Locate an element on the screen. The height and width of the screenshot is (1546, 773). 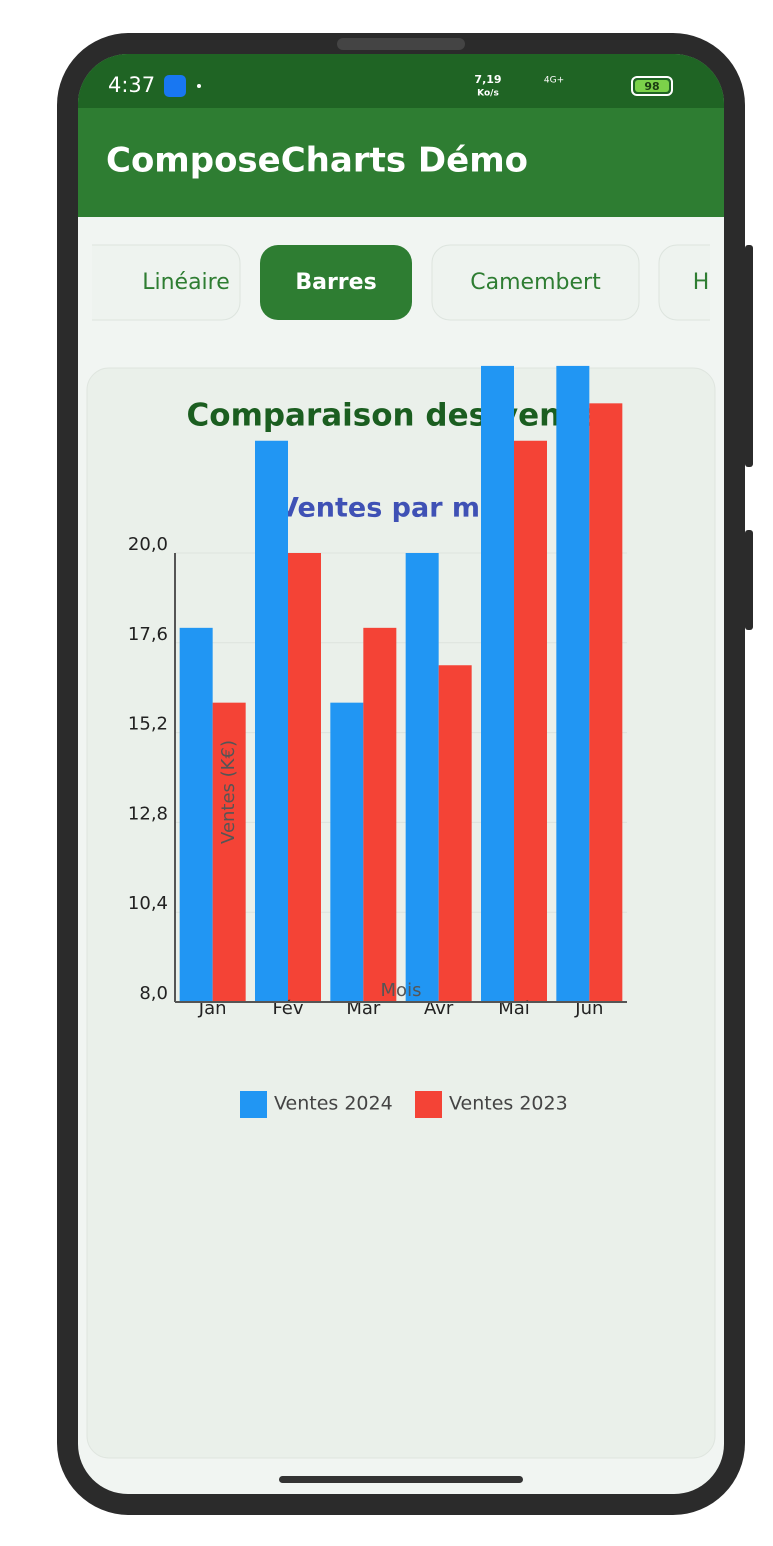
net-speed-unit: Ko/s is located at coordinates (488, 94).